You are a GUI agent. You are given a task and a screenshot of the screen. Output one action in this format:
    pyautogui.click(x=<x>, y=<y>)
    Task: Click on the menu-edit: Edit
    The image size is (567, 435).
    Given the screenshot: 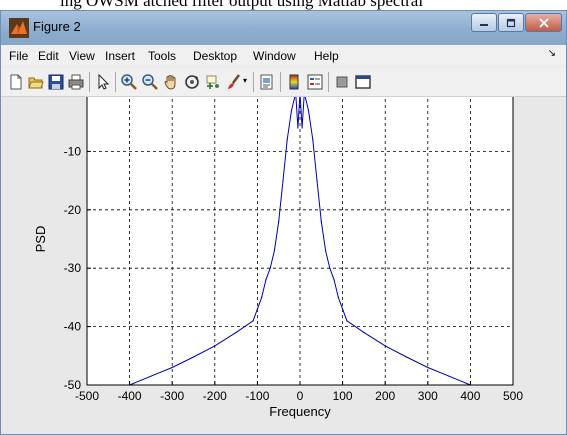 What is the action you would take?
    pyautogui.click(x=48, y=56)
    